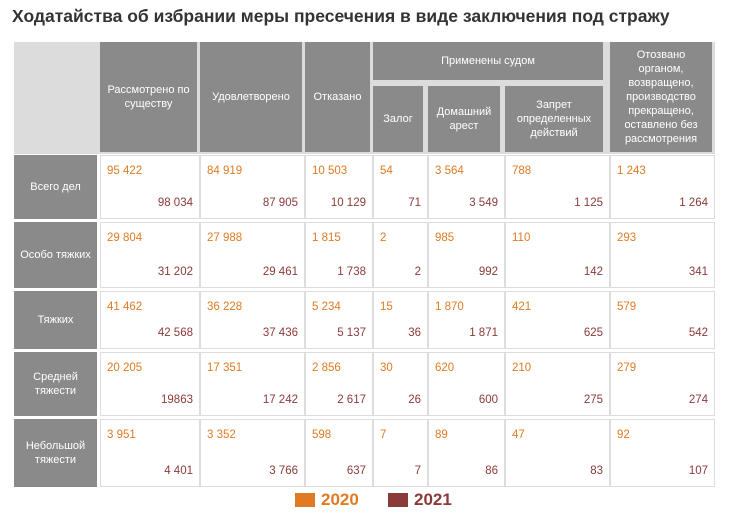 This screenshot has height=518, width=750. What do you see at coordinates (449, 307) in the screenshot?
I see `value-2020: 1 870` at bounding box center [449, 307].